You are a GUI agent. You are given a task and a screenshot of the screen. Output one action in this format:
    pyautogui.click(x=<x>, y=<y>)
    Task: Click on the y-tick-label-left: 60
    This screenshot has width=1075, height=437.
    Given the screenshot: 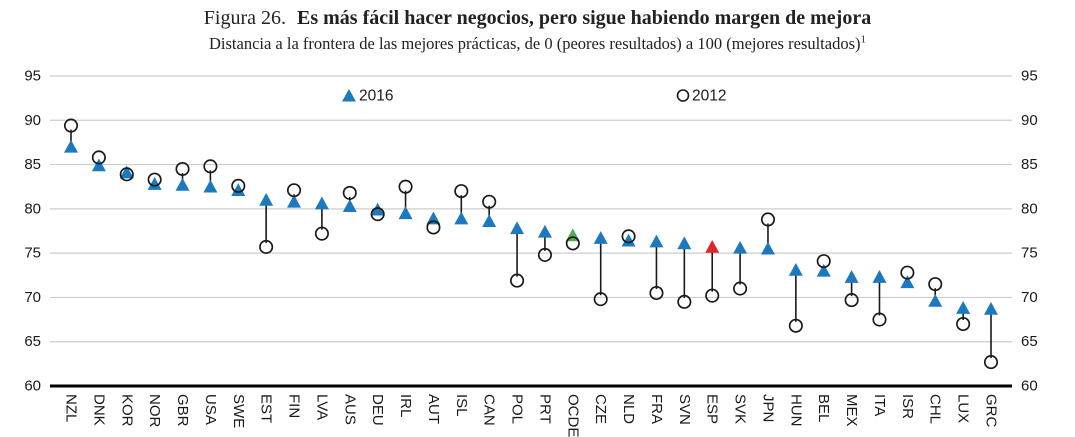 What is the action you would take?
    pyautogui.click(x=32, y=386)
    